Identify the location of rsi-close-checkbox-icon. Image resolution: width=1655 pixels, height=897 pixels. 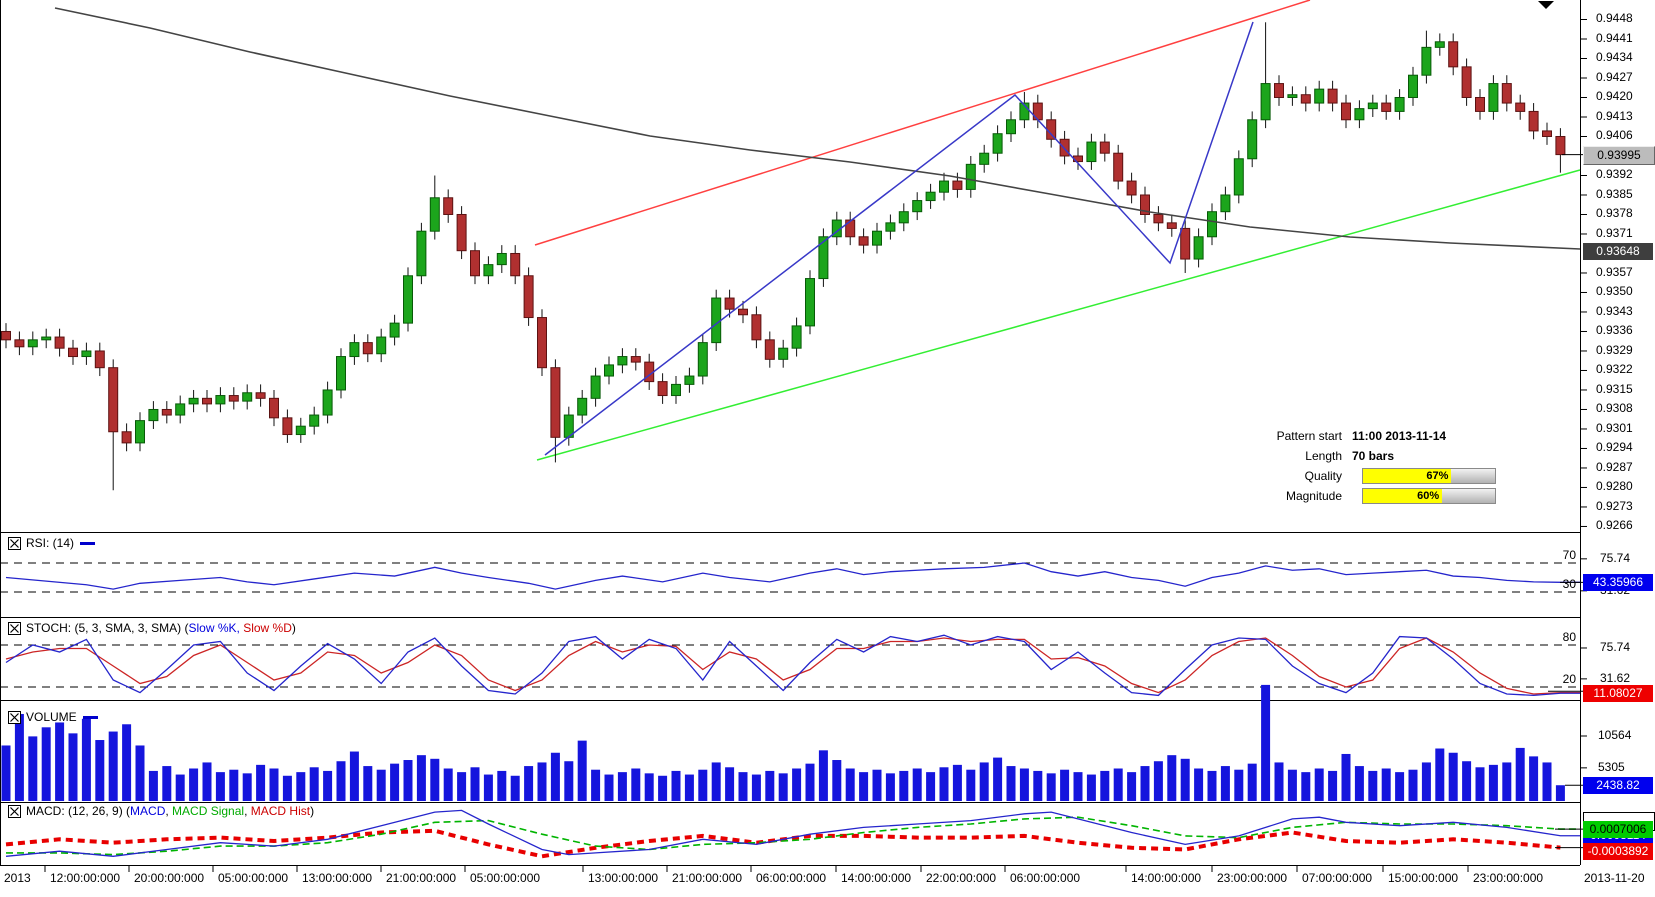
(14, 543).